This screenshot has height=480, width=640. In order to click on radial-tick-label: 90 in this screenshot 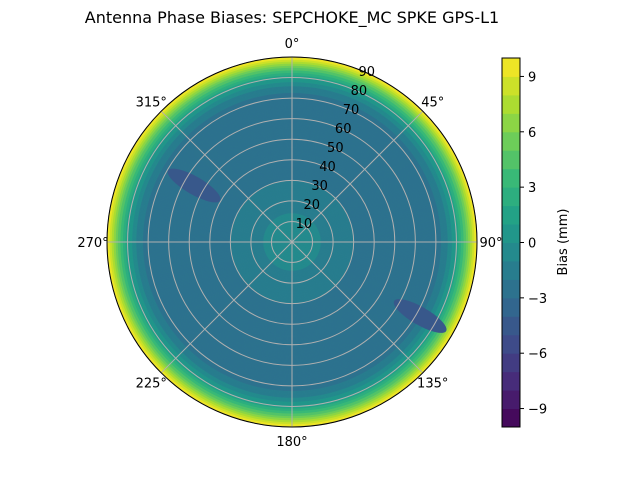, I will do `click(367, 72)`.